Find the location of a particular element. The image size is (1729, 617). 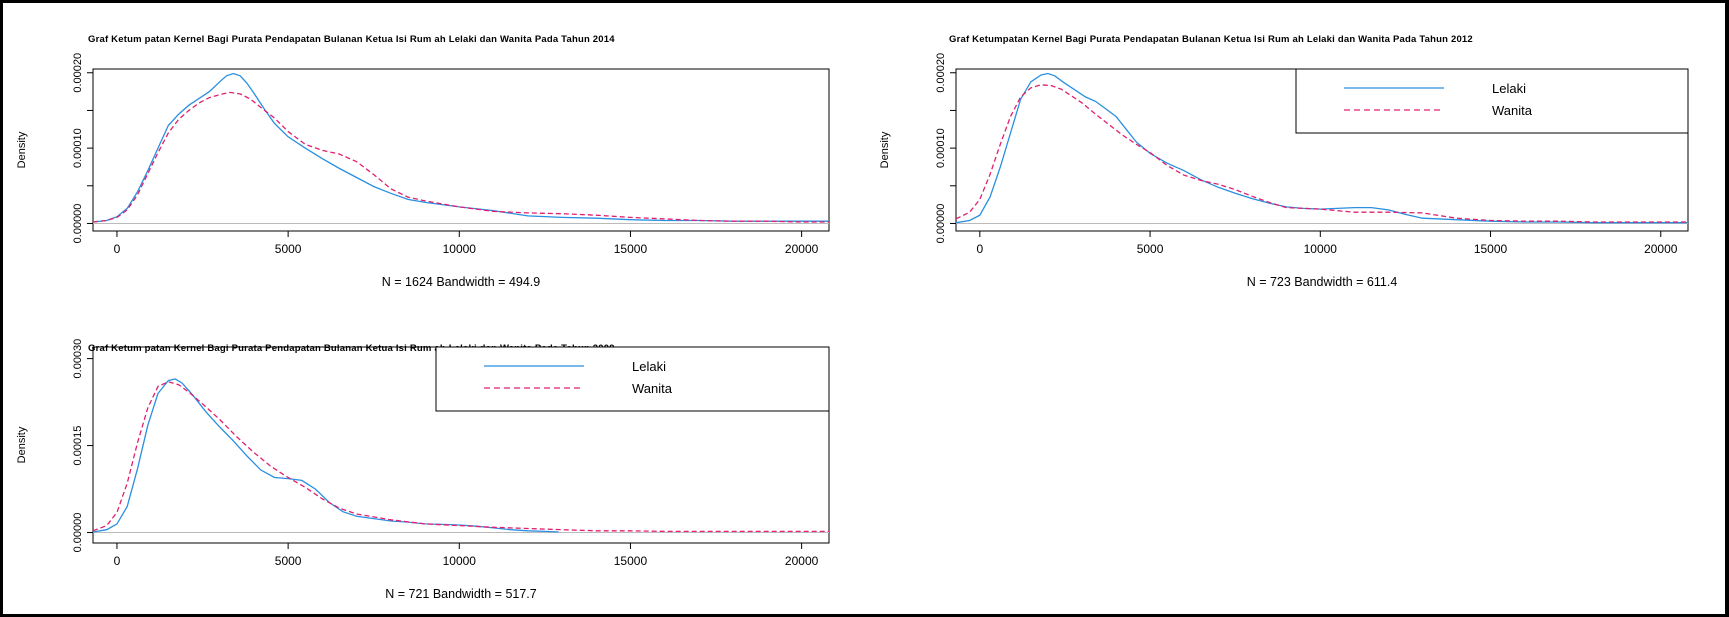

y-tick-label: 0.00030 is located at coordinates (78, 359).